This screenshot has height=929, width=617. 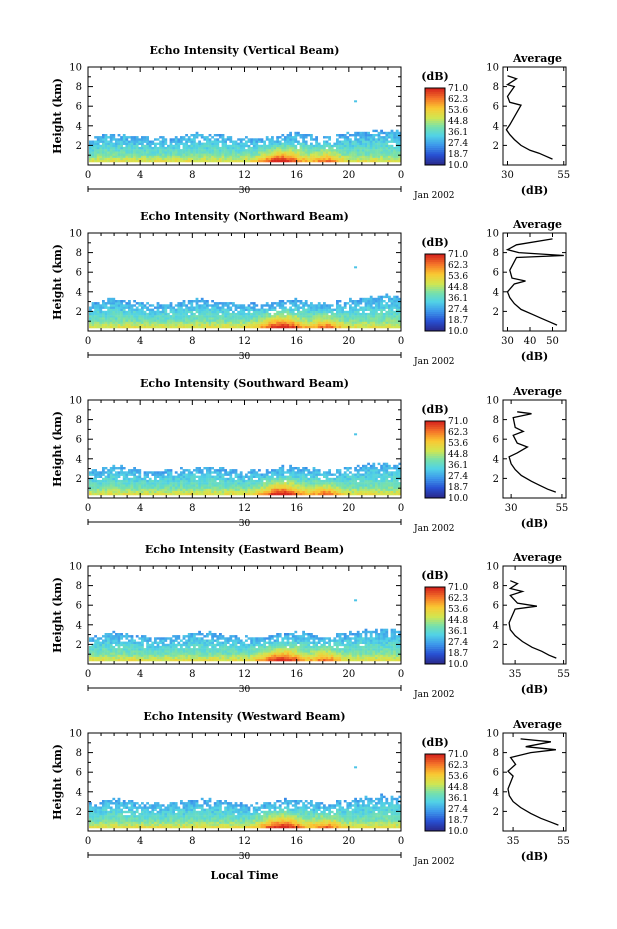 I want to click on date-label: Jan 2002, so click(x=434, y=362).